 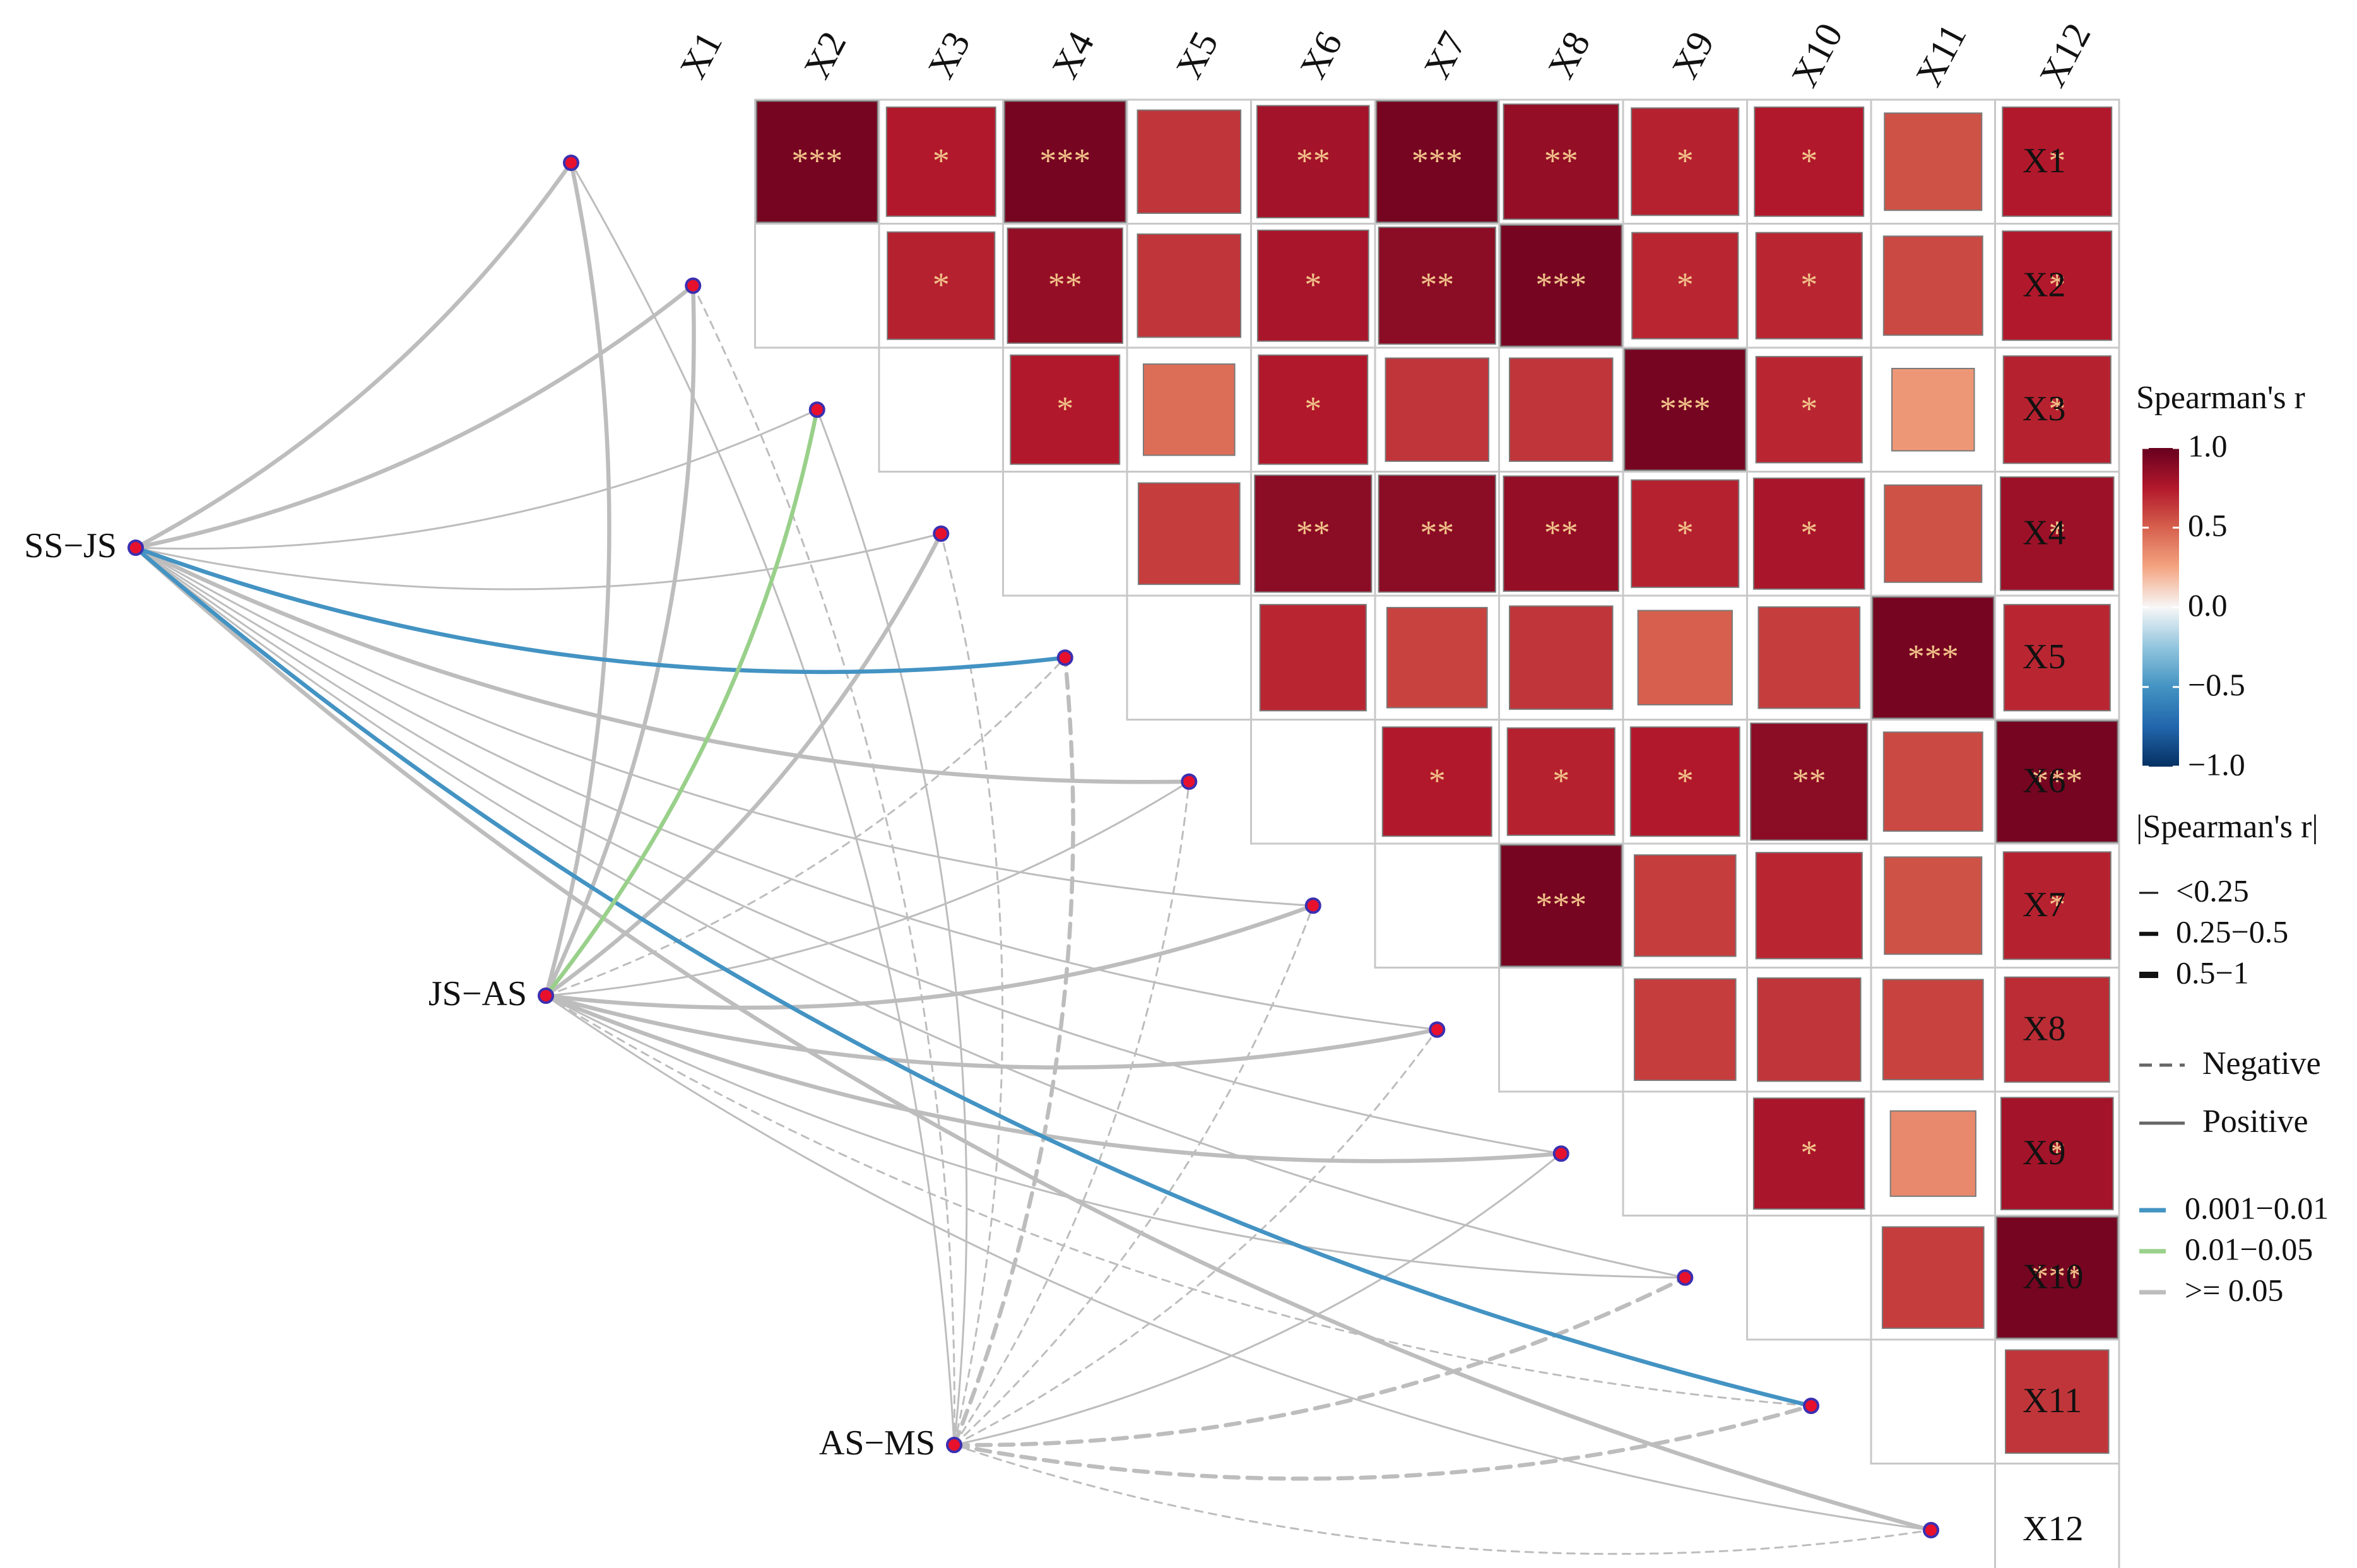 What do you see at coordinates (1383, 1442) in the screenshot?
I see `link-as-ms-X11` at bounding box center [1383, 1442].